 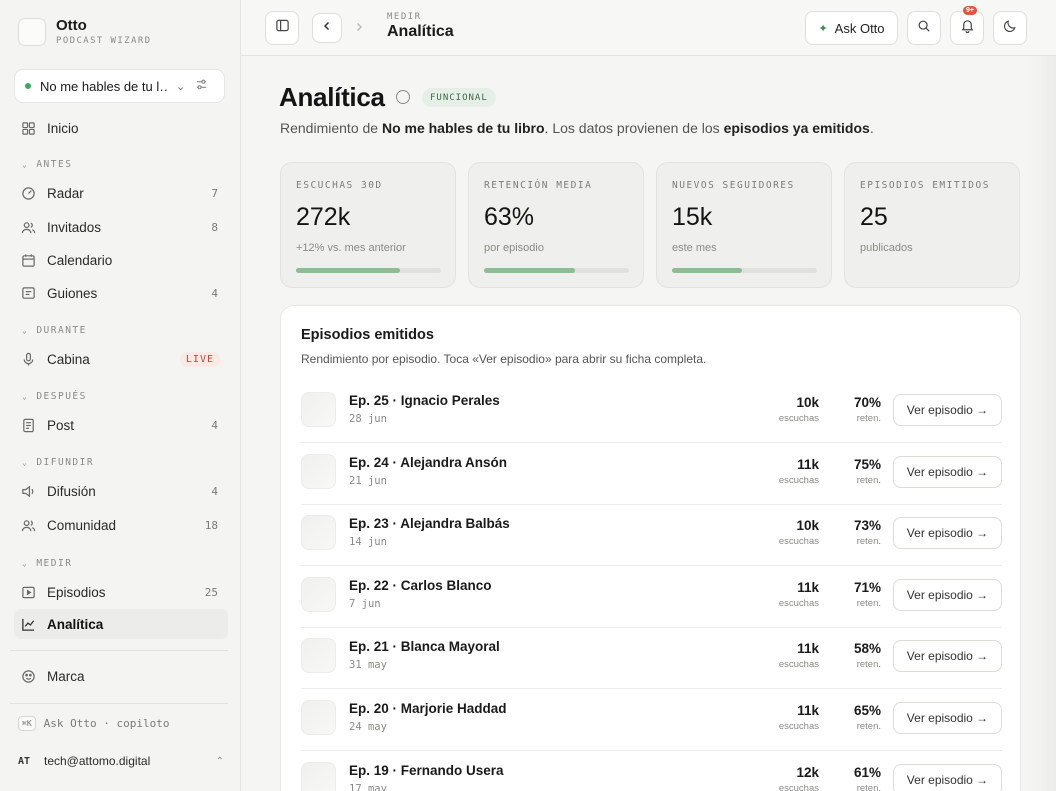 What do you see at coordinates (28, 624) in the screenshot?
I see `chart-icon` at bounding box center [28, 624].